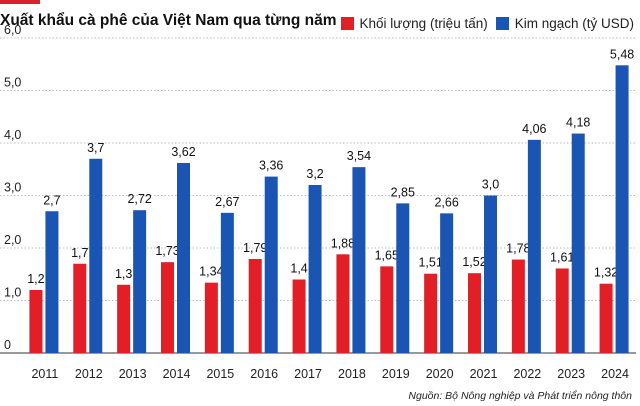  What do you see at coordinates (139, 199) in the screenshot?
I see `data-label-value: 2,72` at bounding box center [139, 199].